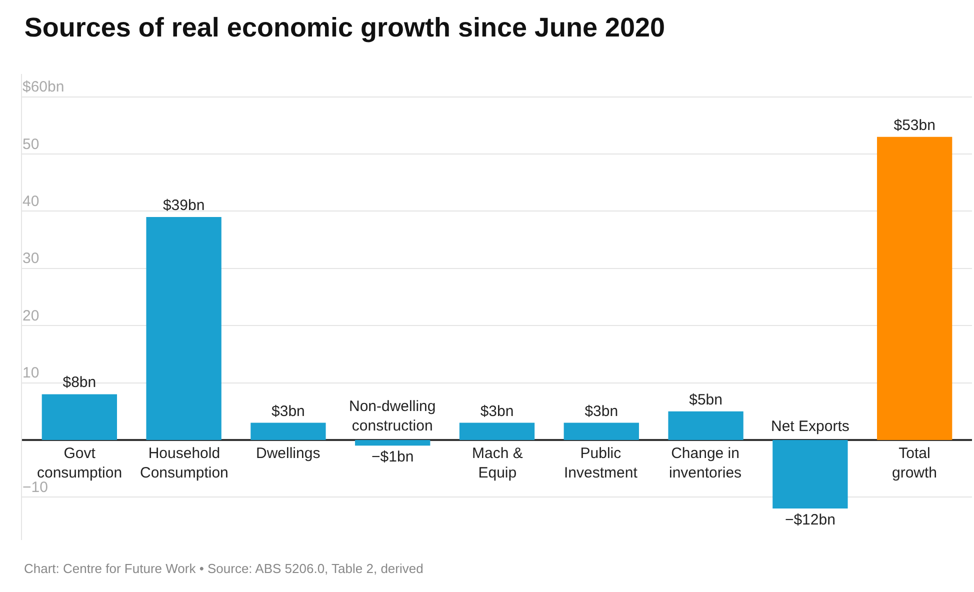 This screenshot has height=592, width=974. I want to click on data-label: −$1bn, so click(393, 457).